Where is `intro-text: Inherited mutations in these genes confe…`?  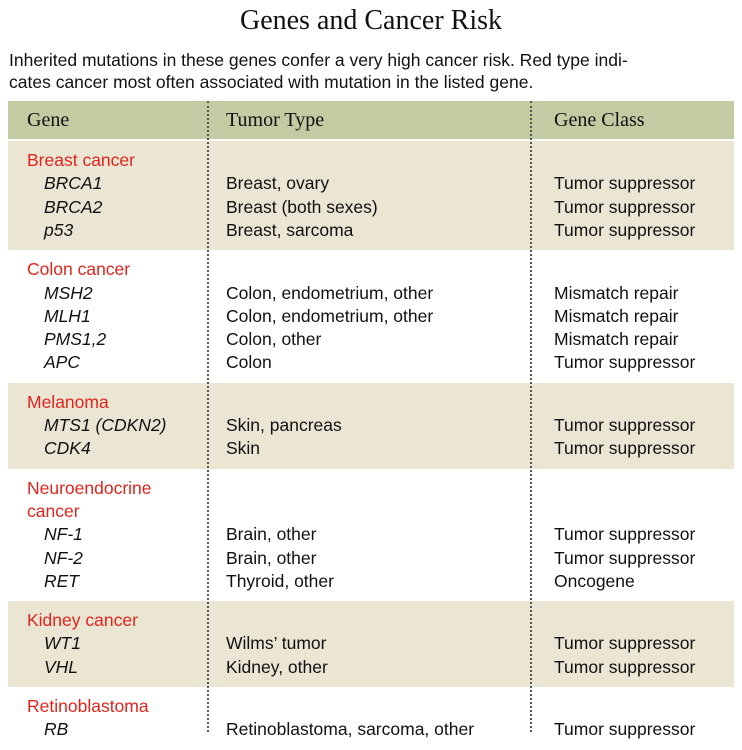
intro-text: Inherited mutations in these genes confe… is located at coordinates (372, 71).